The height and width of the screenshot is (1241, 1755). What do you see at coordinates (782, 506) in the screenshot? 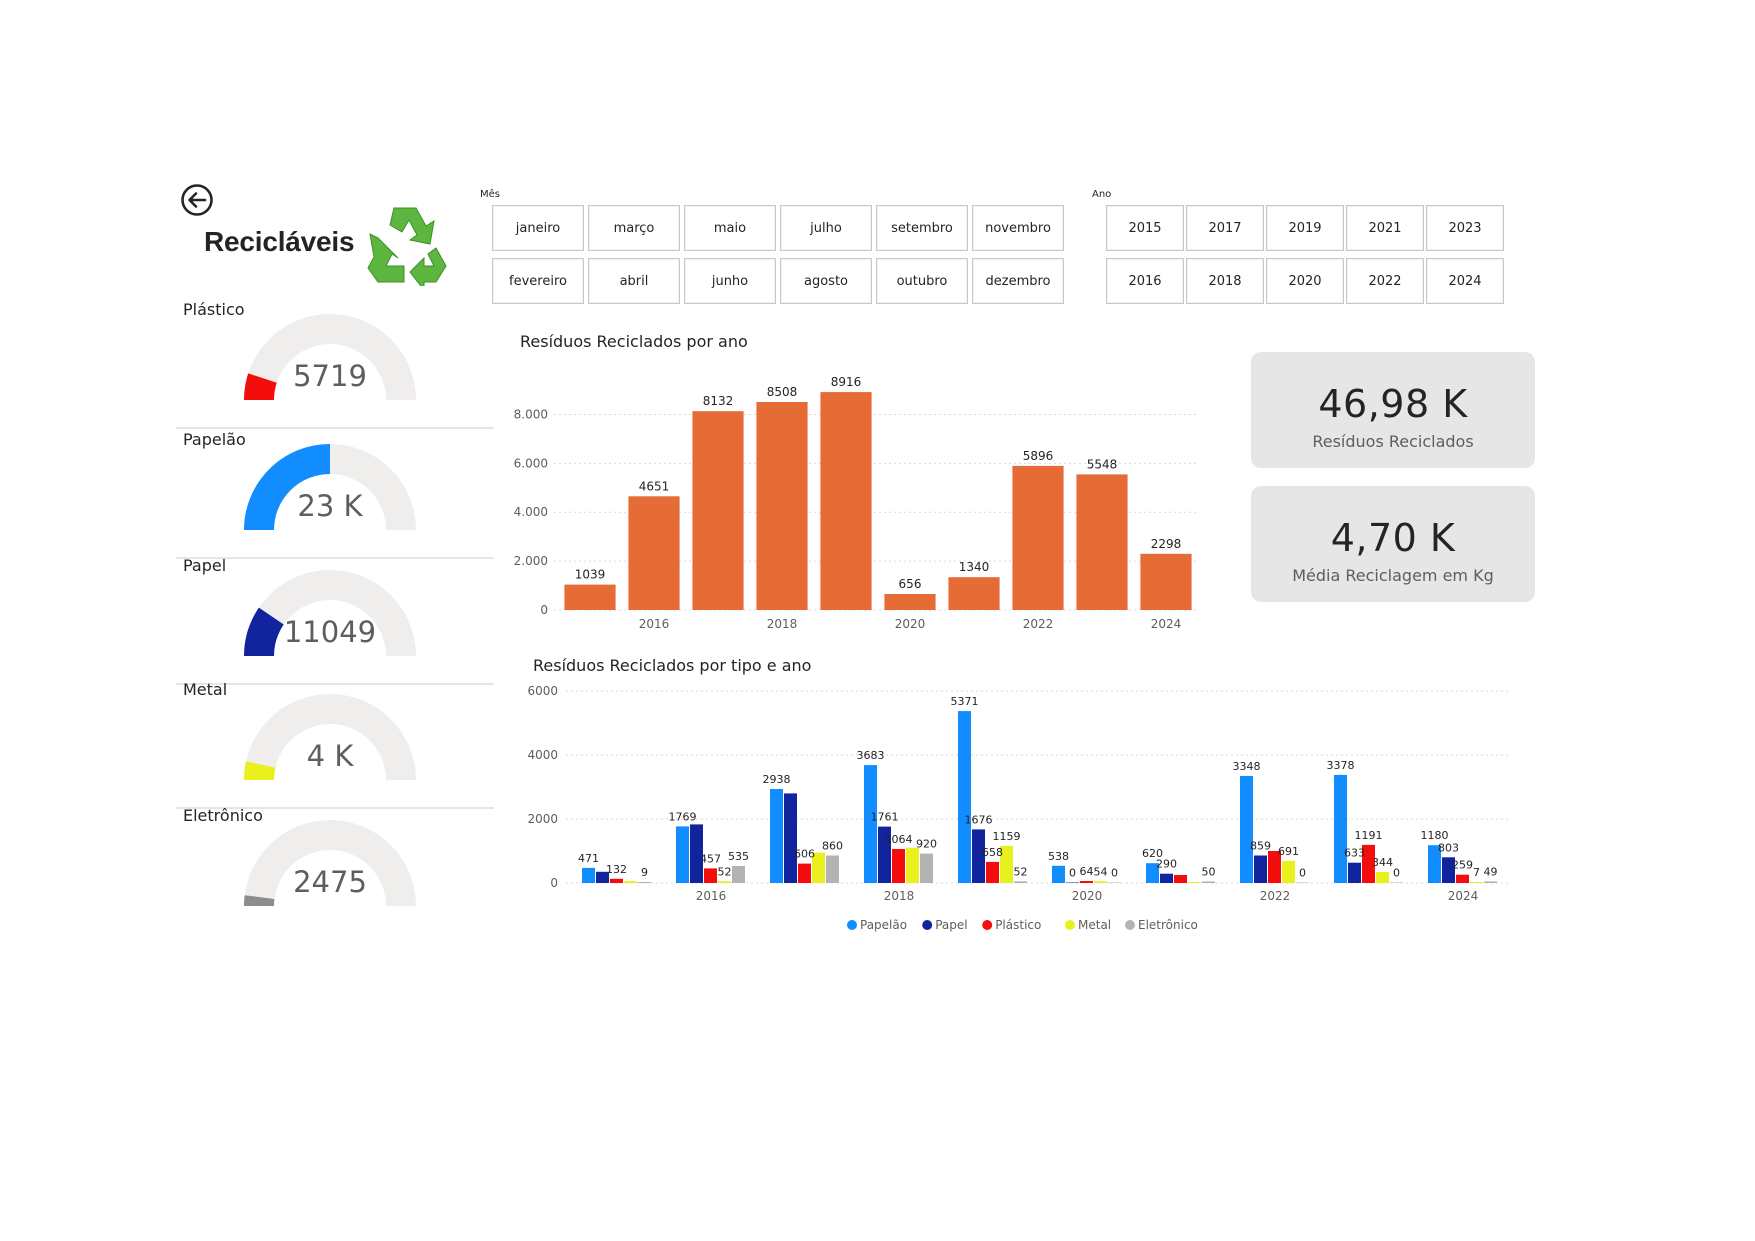
I see `bar-2018` at bounding box center [782, 506].